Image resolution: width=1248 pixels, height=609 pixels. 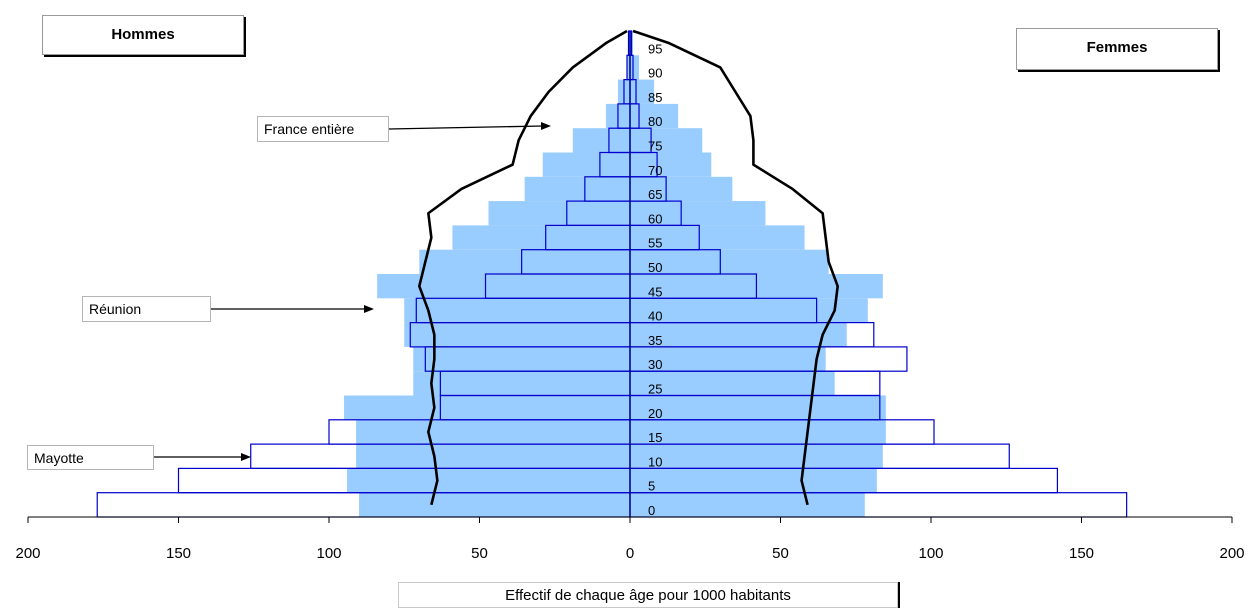 What do you see at coordinates (655, 73) in the screenshot?
I see `age-label-90: 90` at bounding box center [655, 73].